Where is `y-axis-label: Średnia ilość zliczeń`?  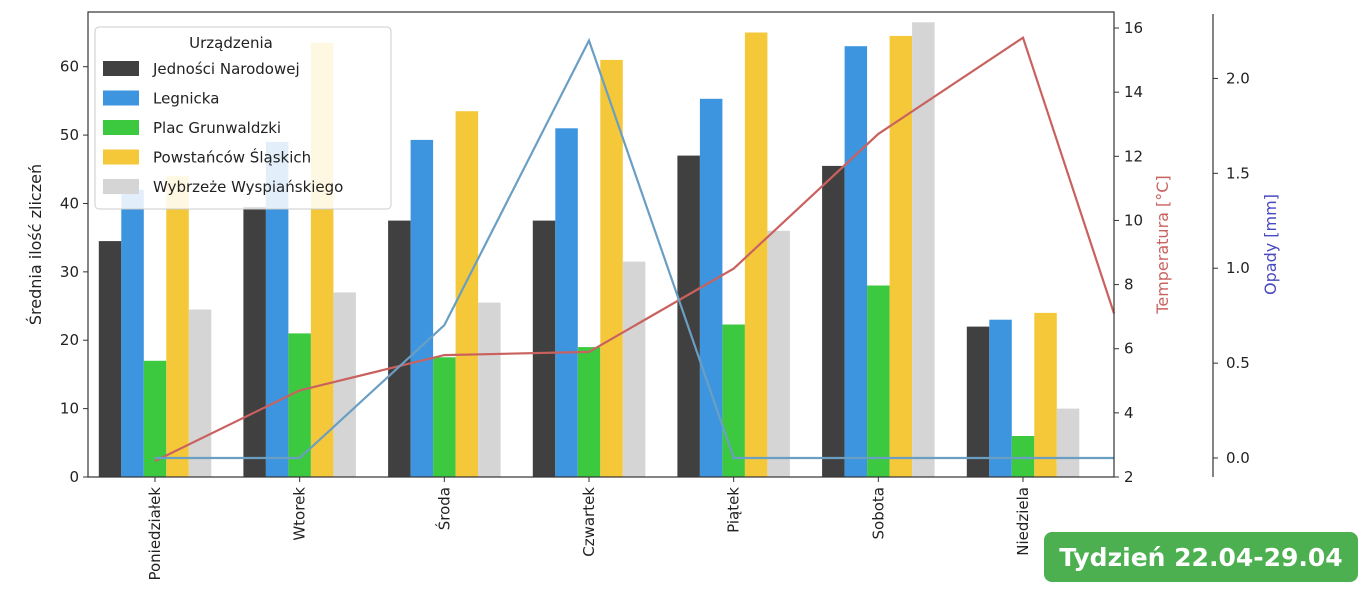 y-axis-label: Średnia ilość zliczeń is located at coordinates (35, 244).